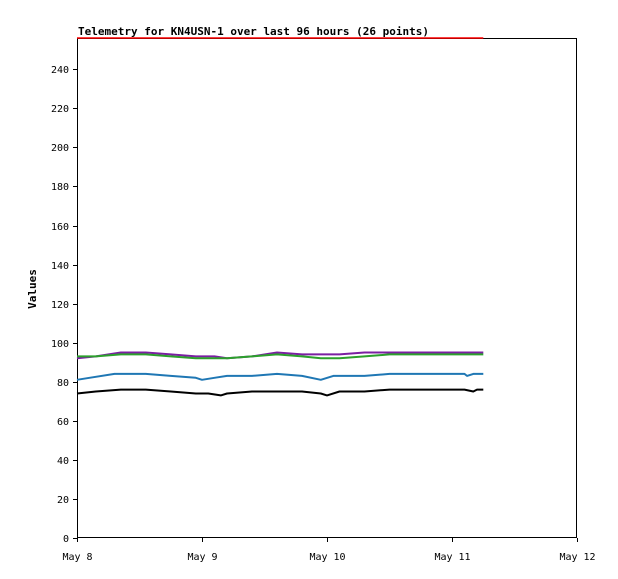 The image size is (618, 579). I want to click on y-tick-label: 220, so click(60, 109).